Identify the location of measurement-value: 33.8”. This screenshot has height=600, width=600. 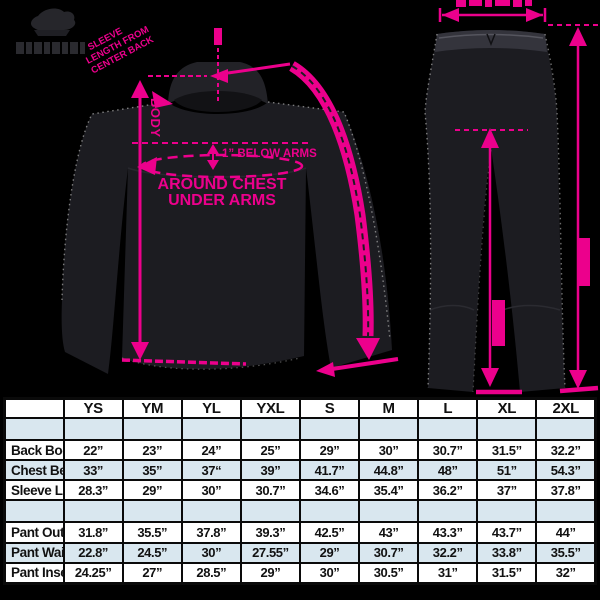
(507, 552).